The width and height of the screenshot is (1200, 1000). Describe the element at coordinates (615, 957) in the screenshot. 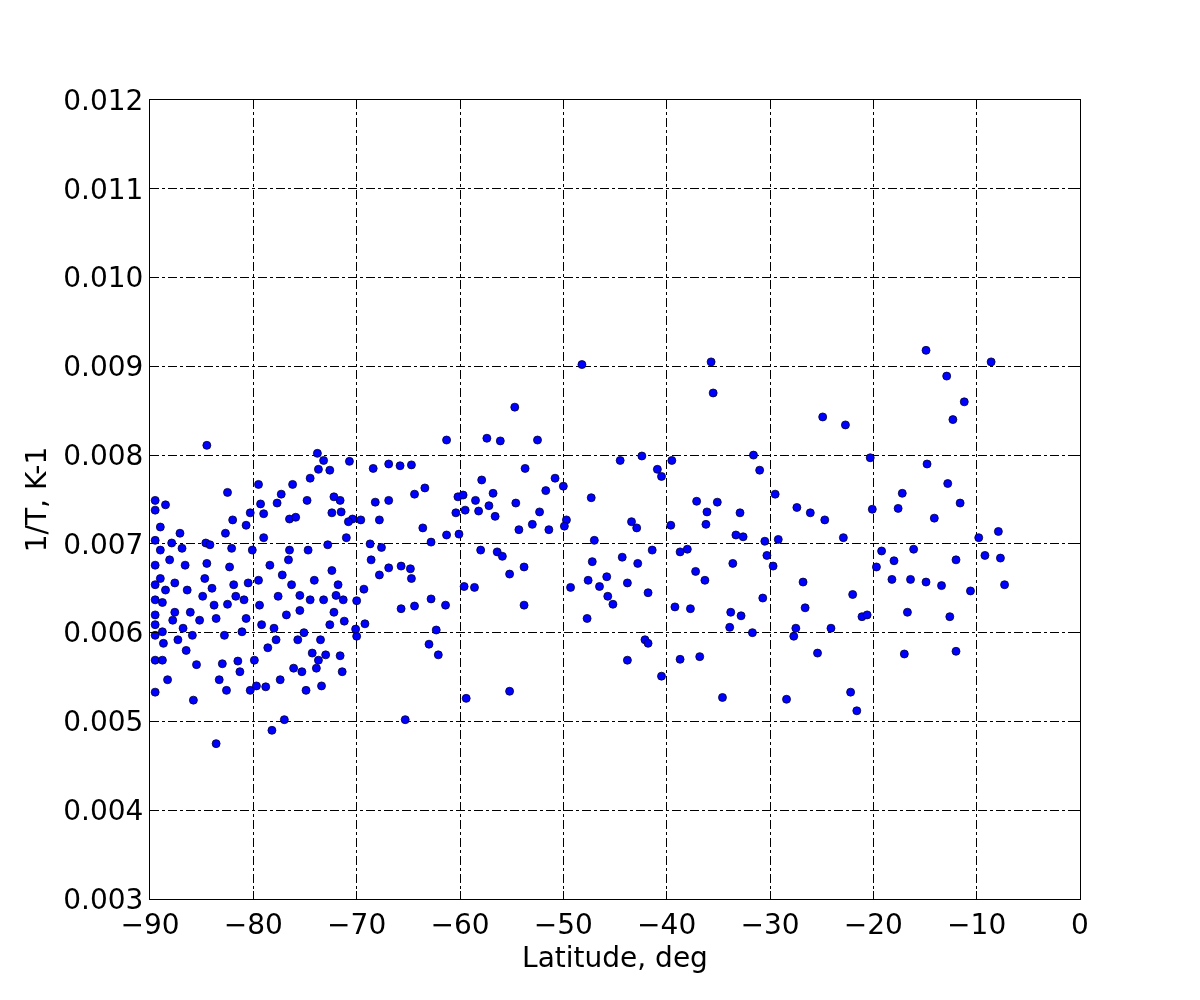

I see `x-axis-title: Latitude, deg` at that location.